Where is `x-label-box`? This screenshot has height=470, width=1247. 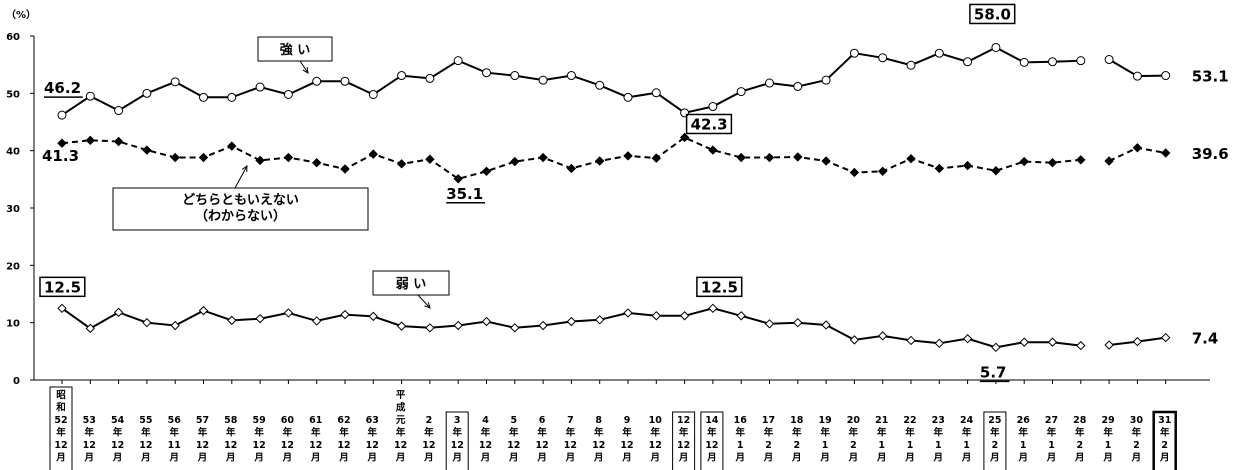 x-label-box is located at coordinates (1164, 440).